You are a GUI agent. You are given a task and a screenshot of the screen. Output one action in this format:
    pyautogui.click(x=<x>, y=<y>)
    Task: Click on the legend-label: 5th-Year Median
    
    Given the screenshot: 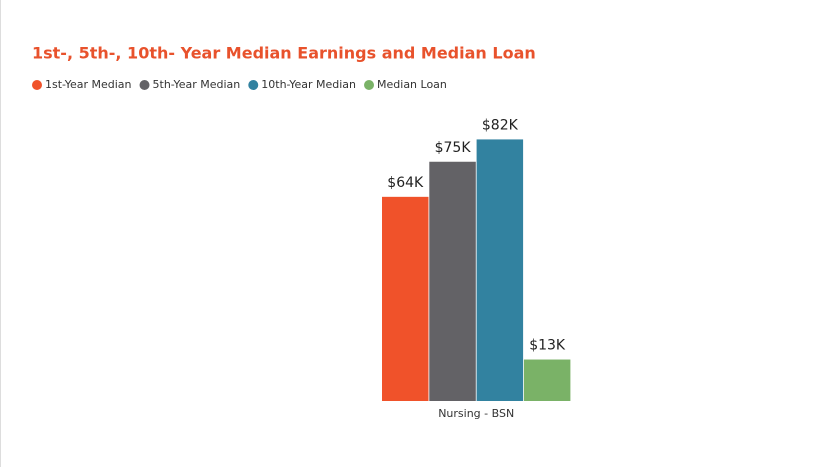 What is the action you would take?
    pyautogui.click(x=197, y=84)
    